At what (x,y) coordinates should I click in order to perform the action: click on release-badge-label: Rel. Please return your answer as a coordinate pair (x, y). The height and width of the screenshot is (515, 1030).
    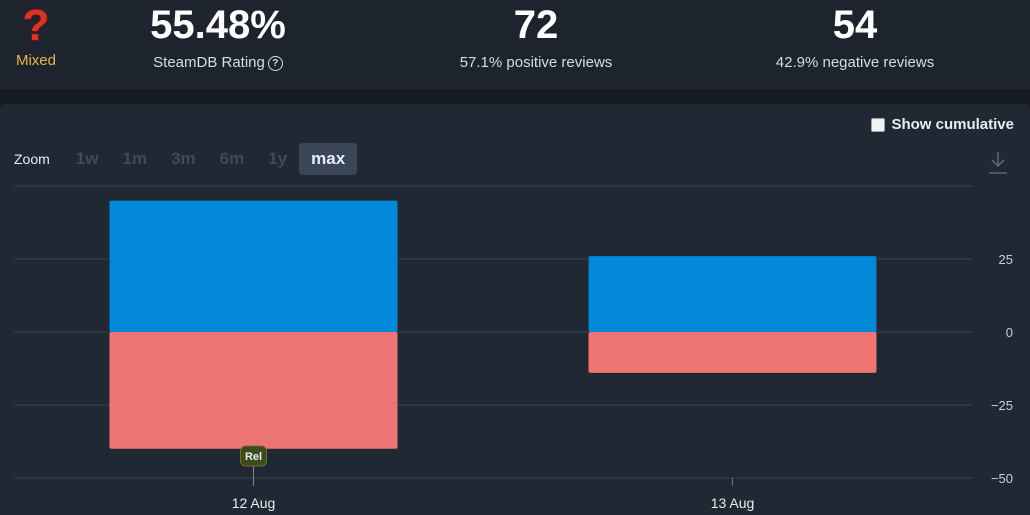
    Looking at the image, I should click on (253, 457).